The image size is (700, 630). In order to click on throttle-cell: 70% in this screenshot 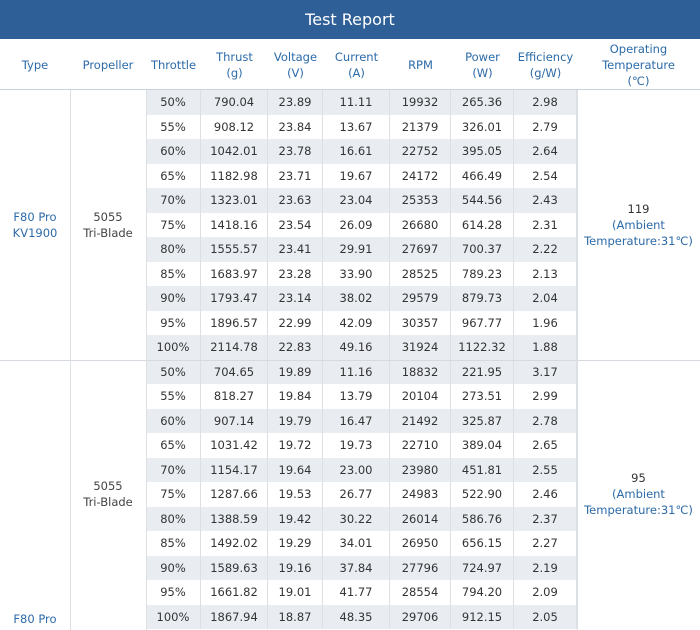, I will do `click(173, 200)`.